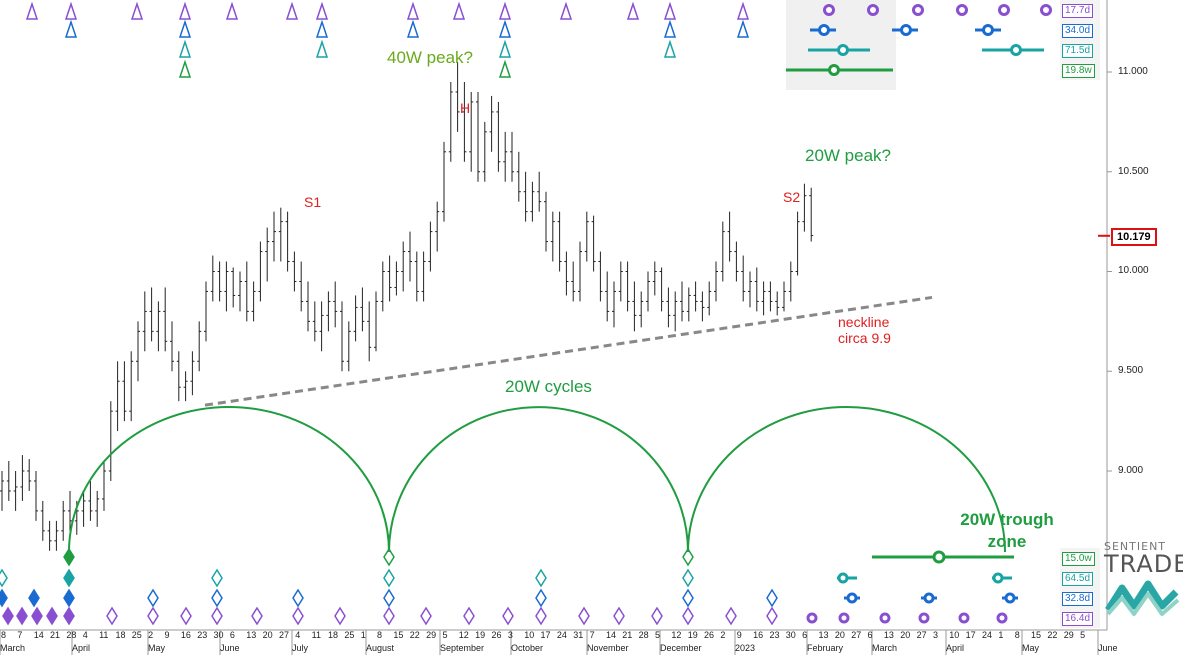 The image size is (1183, 655). I want to click on x-tick-label: 23, so click(202, 635).